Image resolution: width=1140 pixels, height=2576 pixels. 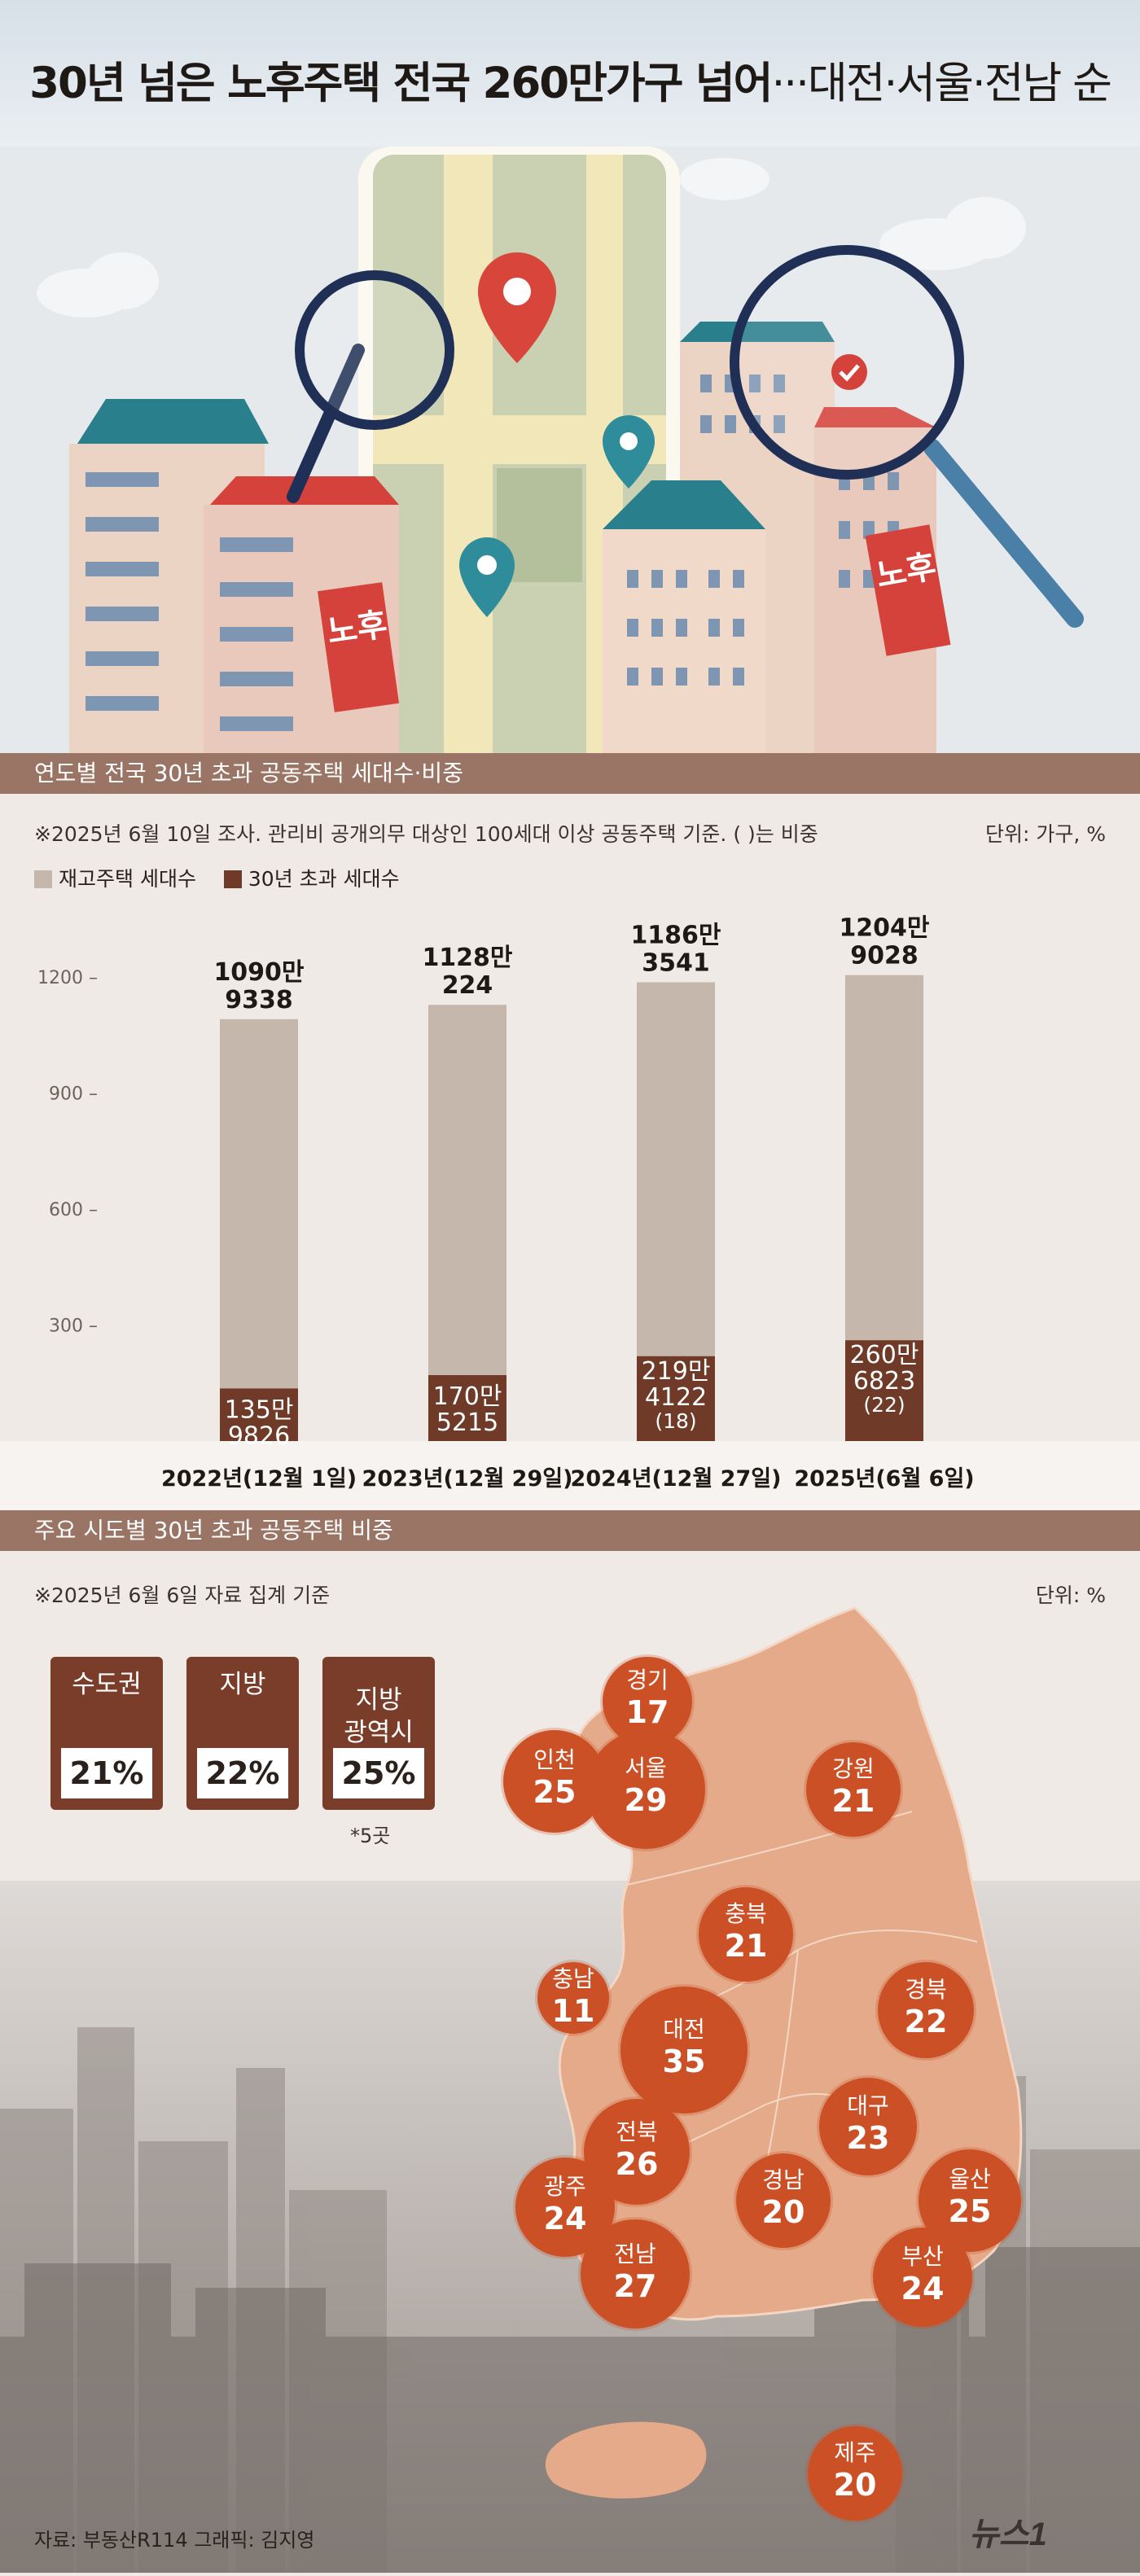 I want to click on map-unit: 단위: %, so click(x=1070, y=1595).